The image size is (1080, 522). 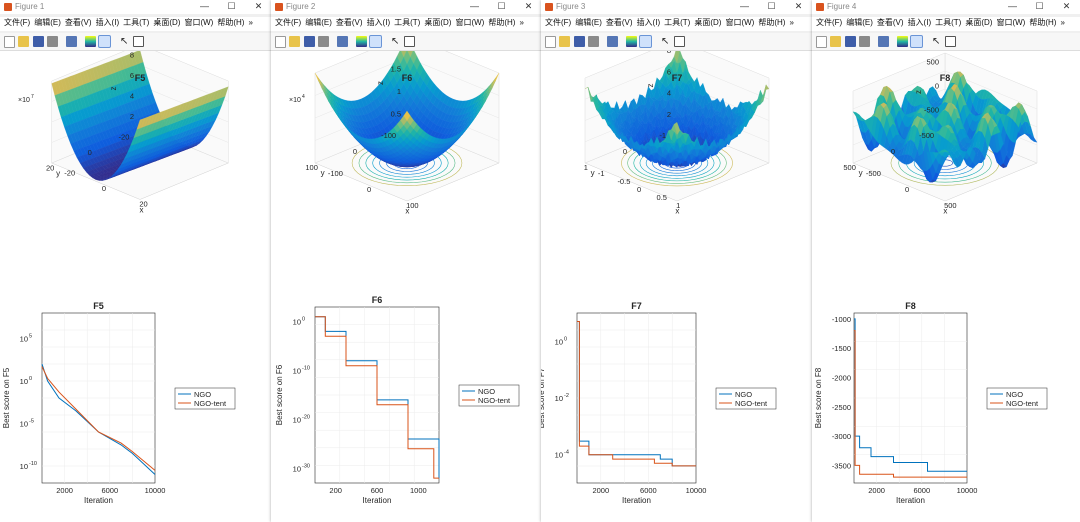 I want to click on x-tick-label: 2000, so click(x=64, y=490).